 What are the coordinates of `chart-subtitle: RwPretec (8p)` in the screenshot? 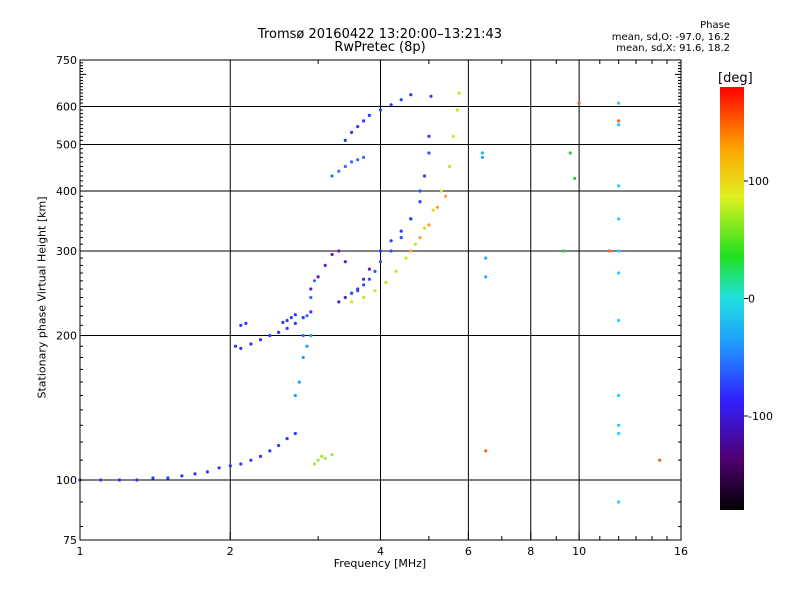 It's located at (380, 47).